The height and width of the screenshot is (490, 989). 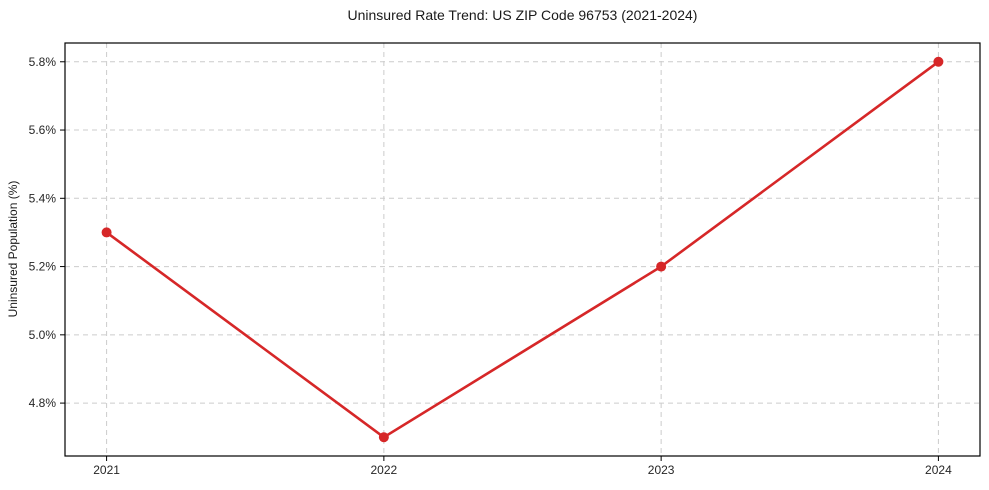 What do you see at coordinates (43, 267) in the screenshot?
I see `y-tick-label: 5.2%` at bounding box center [43, 267].